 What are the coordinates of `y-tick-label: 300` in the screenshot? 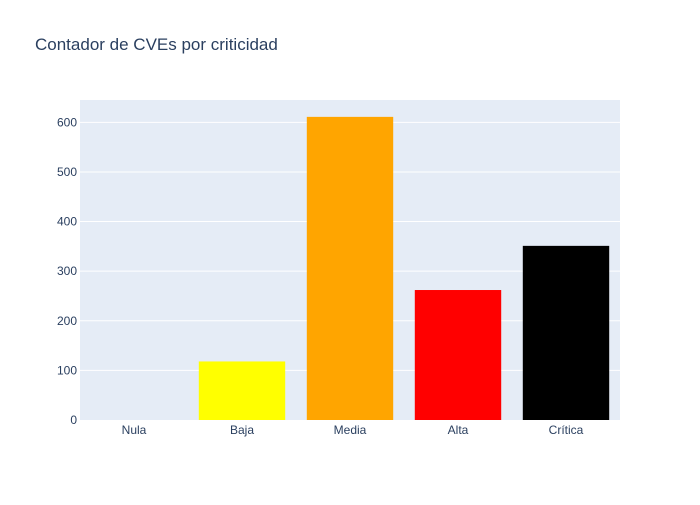 It's located at (67, 271).